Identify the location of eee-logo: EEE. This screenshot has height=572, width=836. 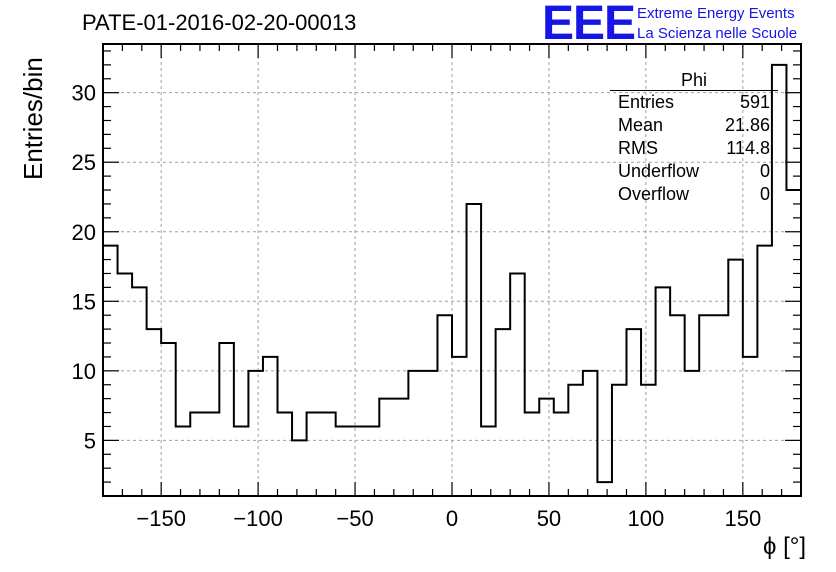
(589, 25).